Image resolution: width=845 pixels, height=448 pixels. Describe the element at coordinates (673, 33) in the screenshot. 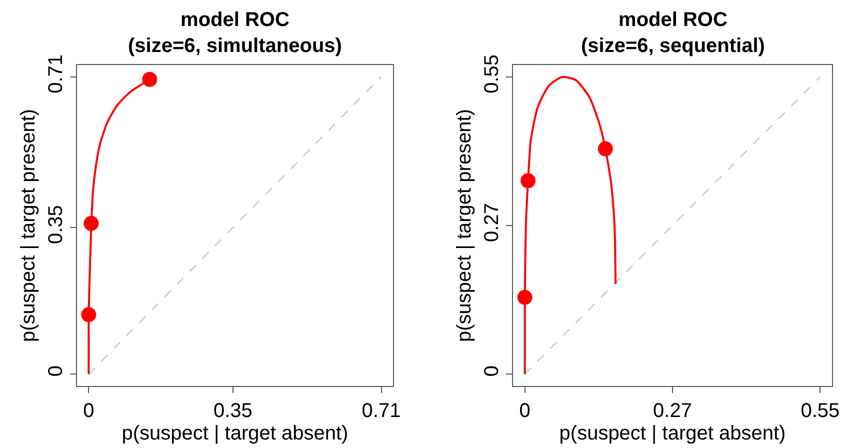

I see `chart-title: model ROC (size=6, sequential)` at that location.